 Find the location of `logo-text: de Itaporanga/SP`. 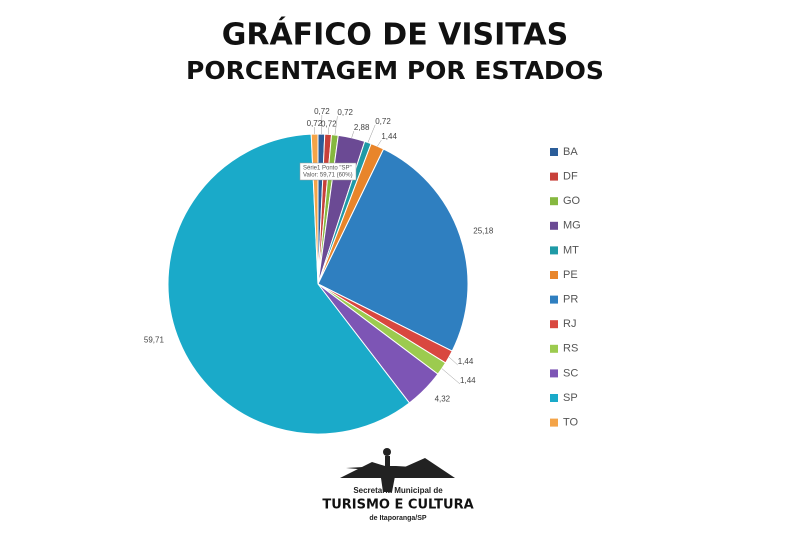

logo-text: de Itaporanga/SP is located at coordinates (398, 518).